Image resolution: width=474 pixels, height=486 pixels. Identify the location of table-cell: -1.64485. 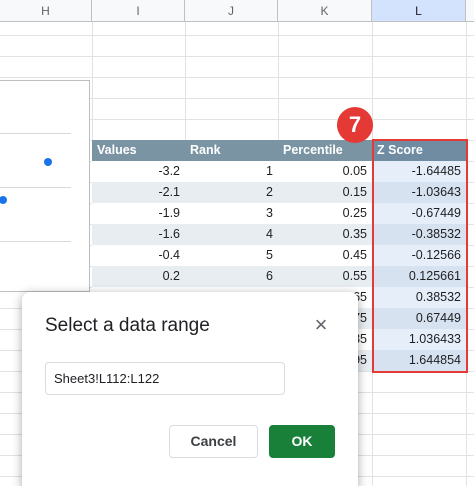
(436, 171).